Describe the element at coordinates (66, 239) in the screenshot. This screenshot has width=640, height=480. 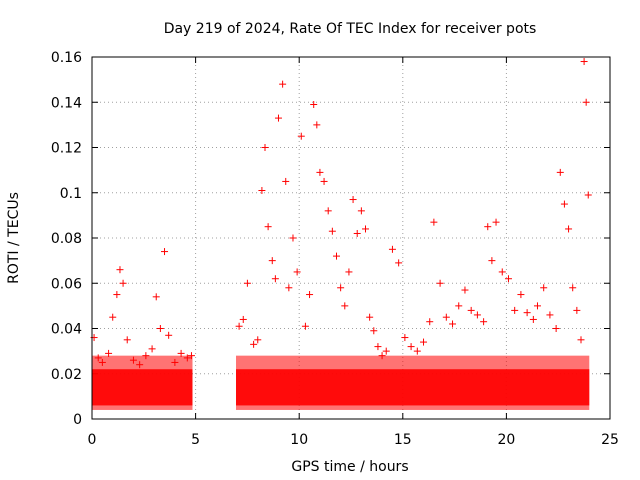
I see `y-tick-label: 0.08` at that location.